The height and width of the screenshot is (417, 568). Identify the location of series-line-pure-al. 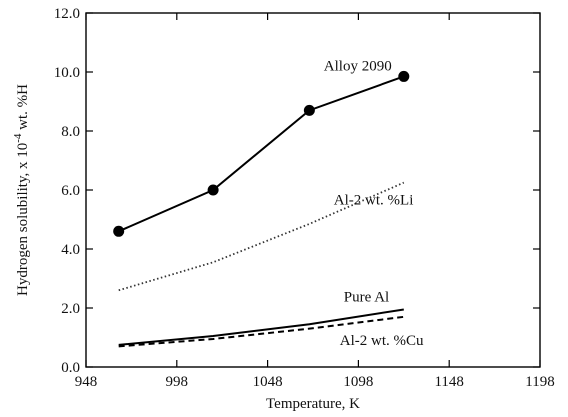
(261, 327).